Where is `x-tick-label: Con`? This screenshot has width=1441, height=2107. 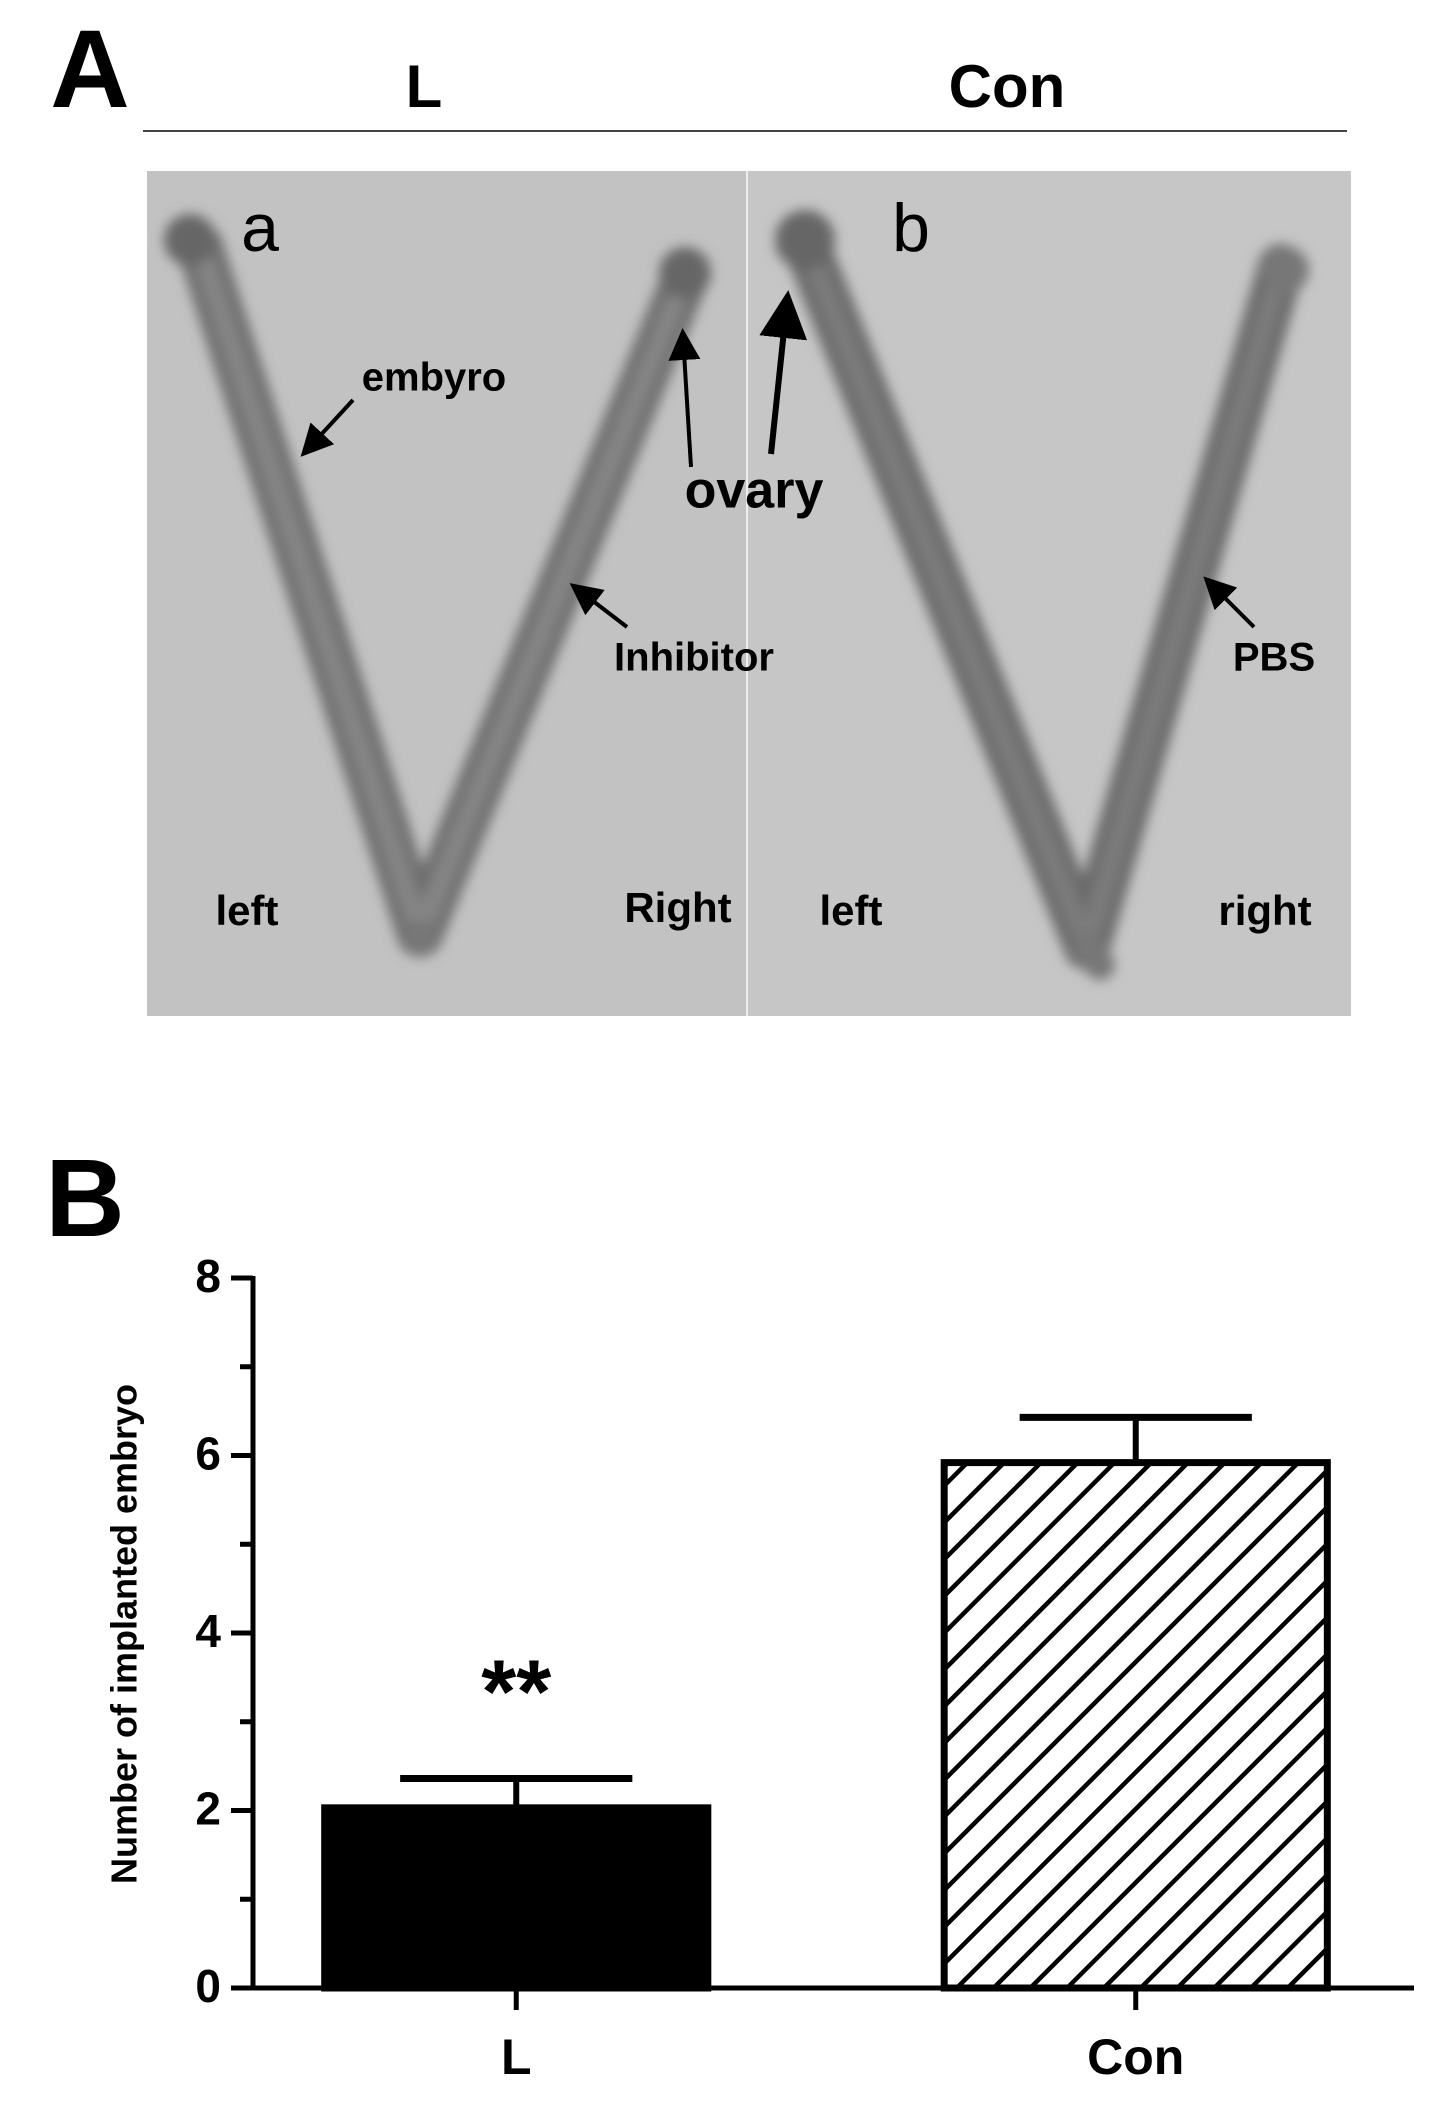 x-tick-label: Con is located at coordinates (1135, 2057).